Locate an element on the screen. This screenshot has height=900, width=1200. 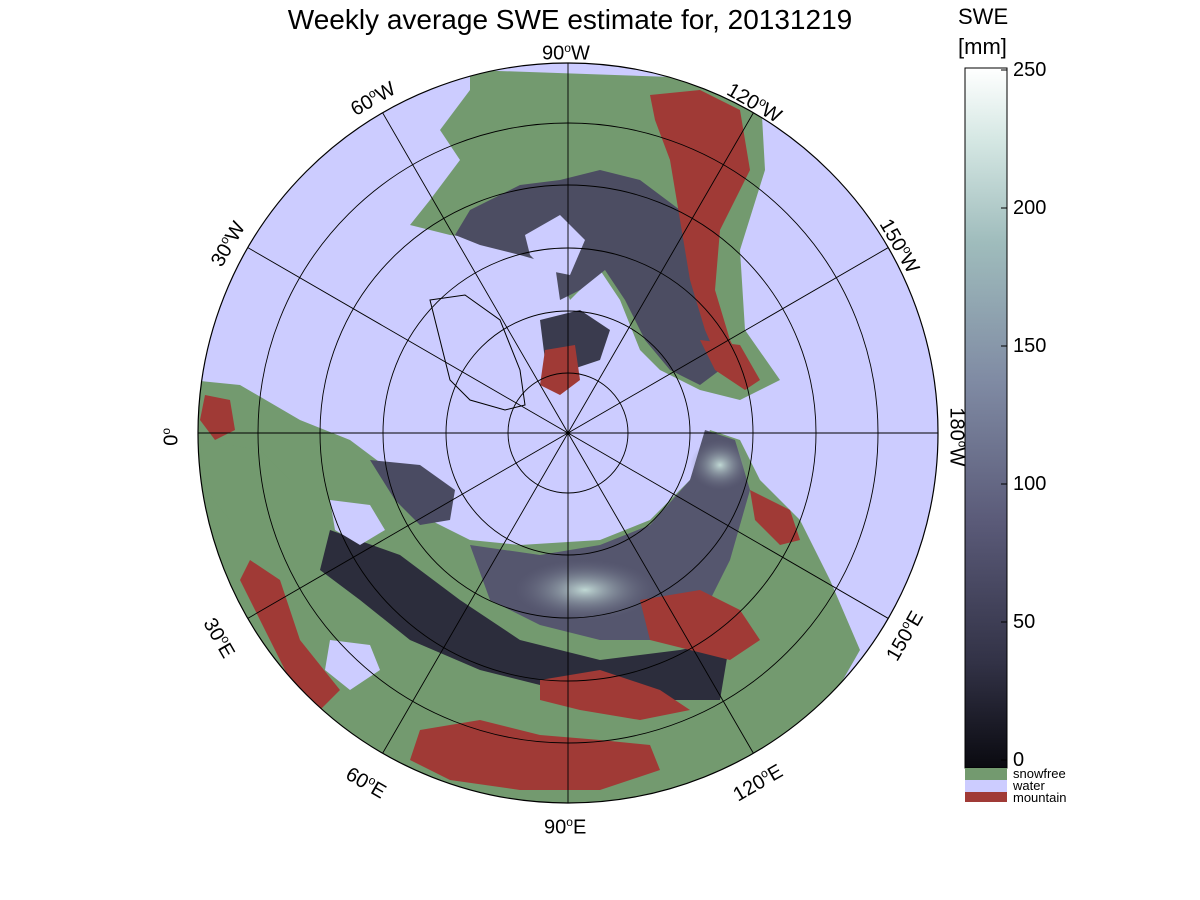
north-america-snow is located at coordinates (587, 277).